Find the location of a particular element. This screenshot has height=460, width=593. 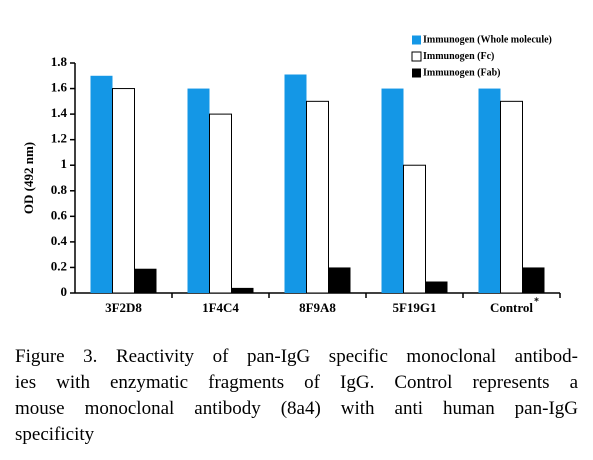

y-axis-label: OD (492 nm) is located at coordinates (28, 178).